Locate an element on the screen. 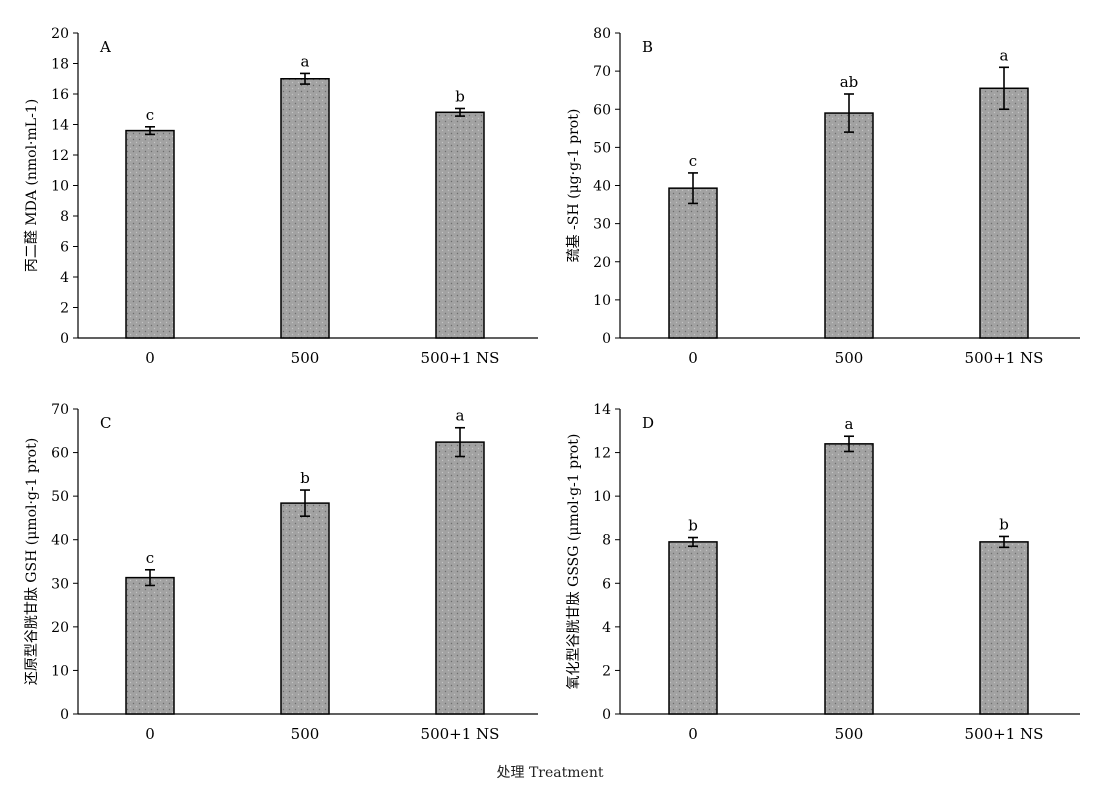 The height and width of the screenshot is (795, 1100). panel-b-significance-letter: a is located at coordinates (1004, 55).